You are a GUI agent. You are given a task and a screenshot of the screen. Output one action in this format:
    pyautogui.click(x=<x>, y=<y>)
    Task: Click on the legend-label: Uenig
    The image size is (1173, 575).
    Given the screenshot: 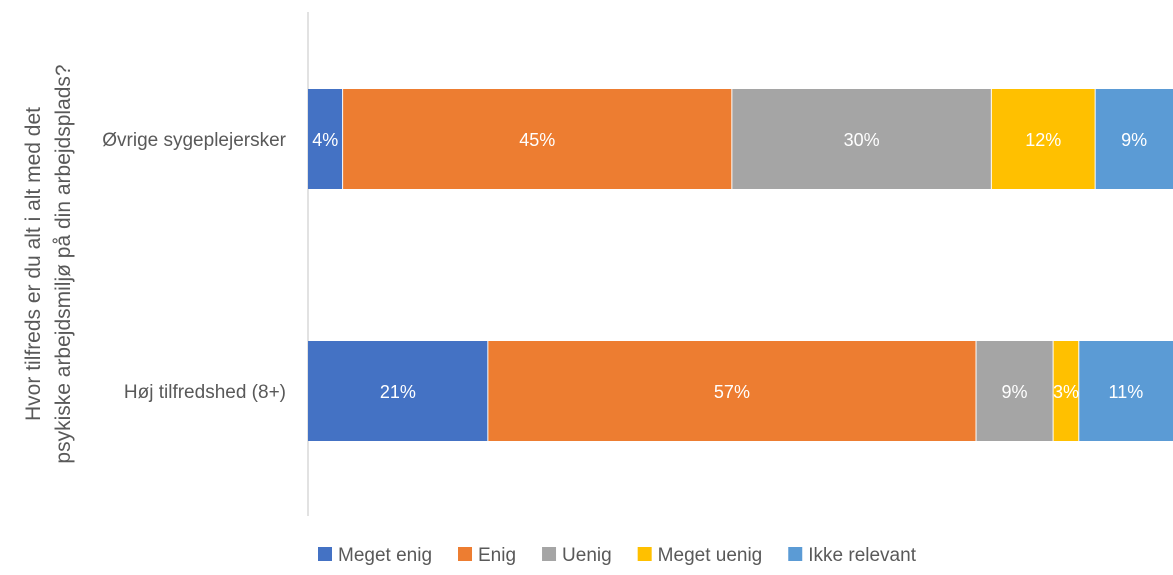 What is the action you would take?
    pyautogui.click(x=587, y=555)
    